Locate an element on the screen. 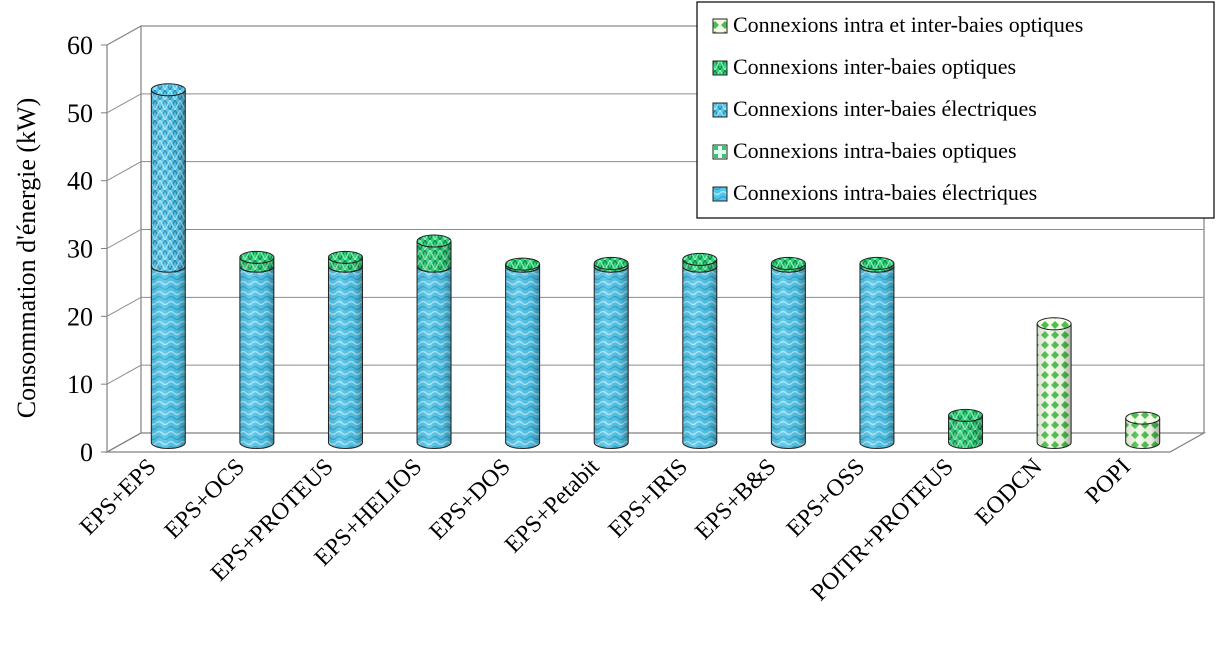  legend-entry-label: Connexions intra et inter-baies optiques is located at coordinates (908, 24).